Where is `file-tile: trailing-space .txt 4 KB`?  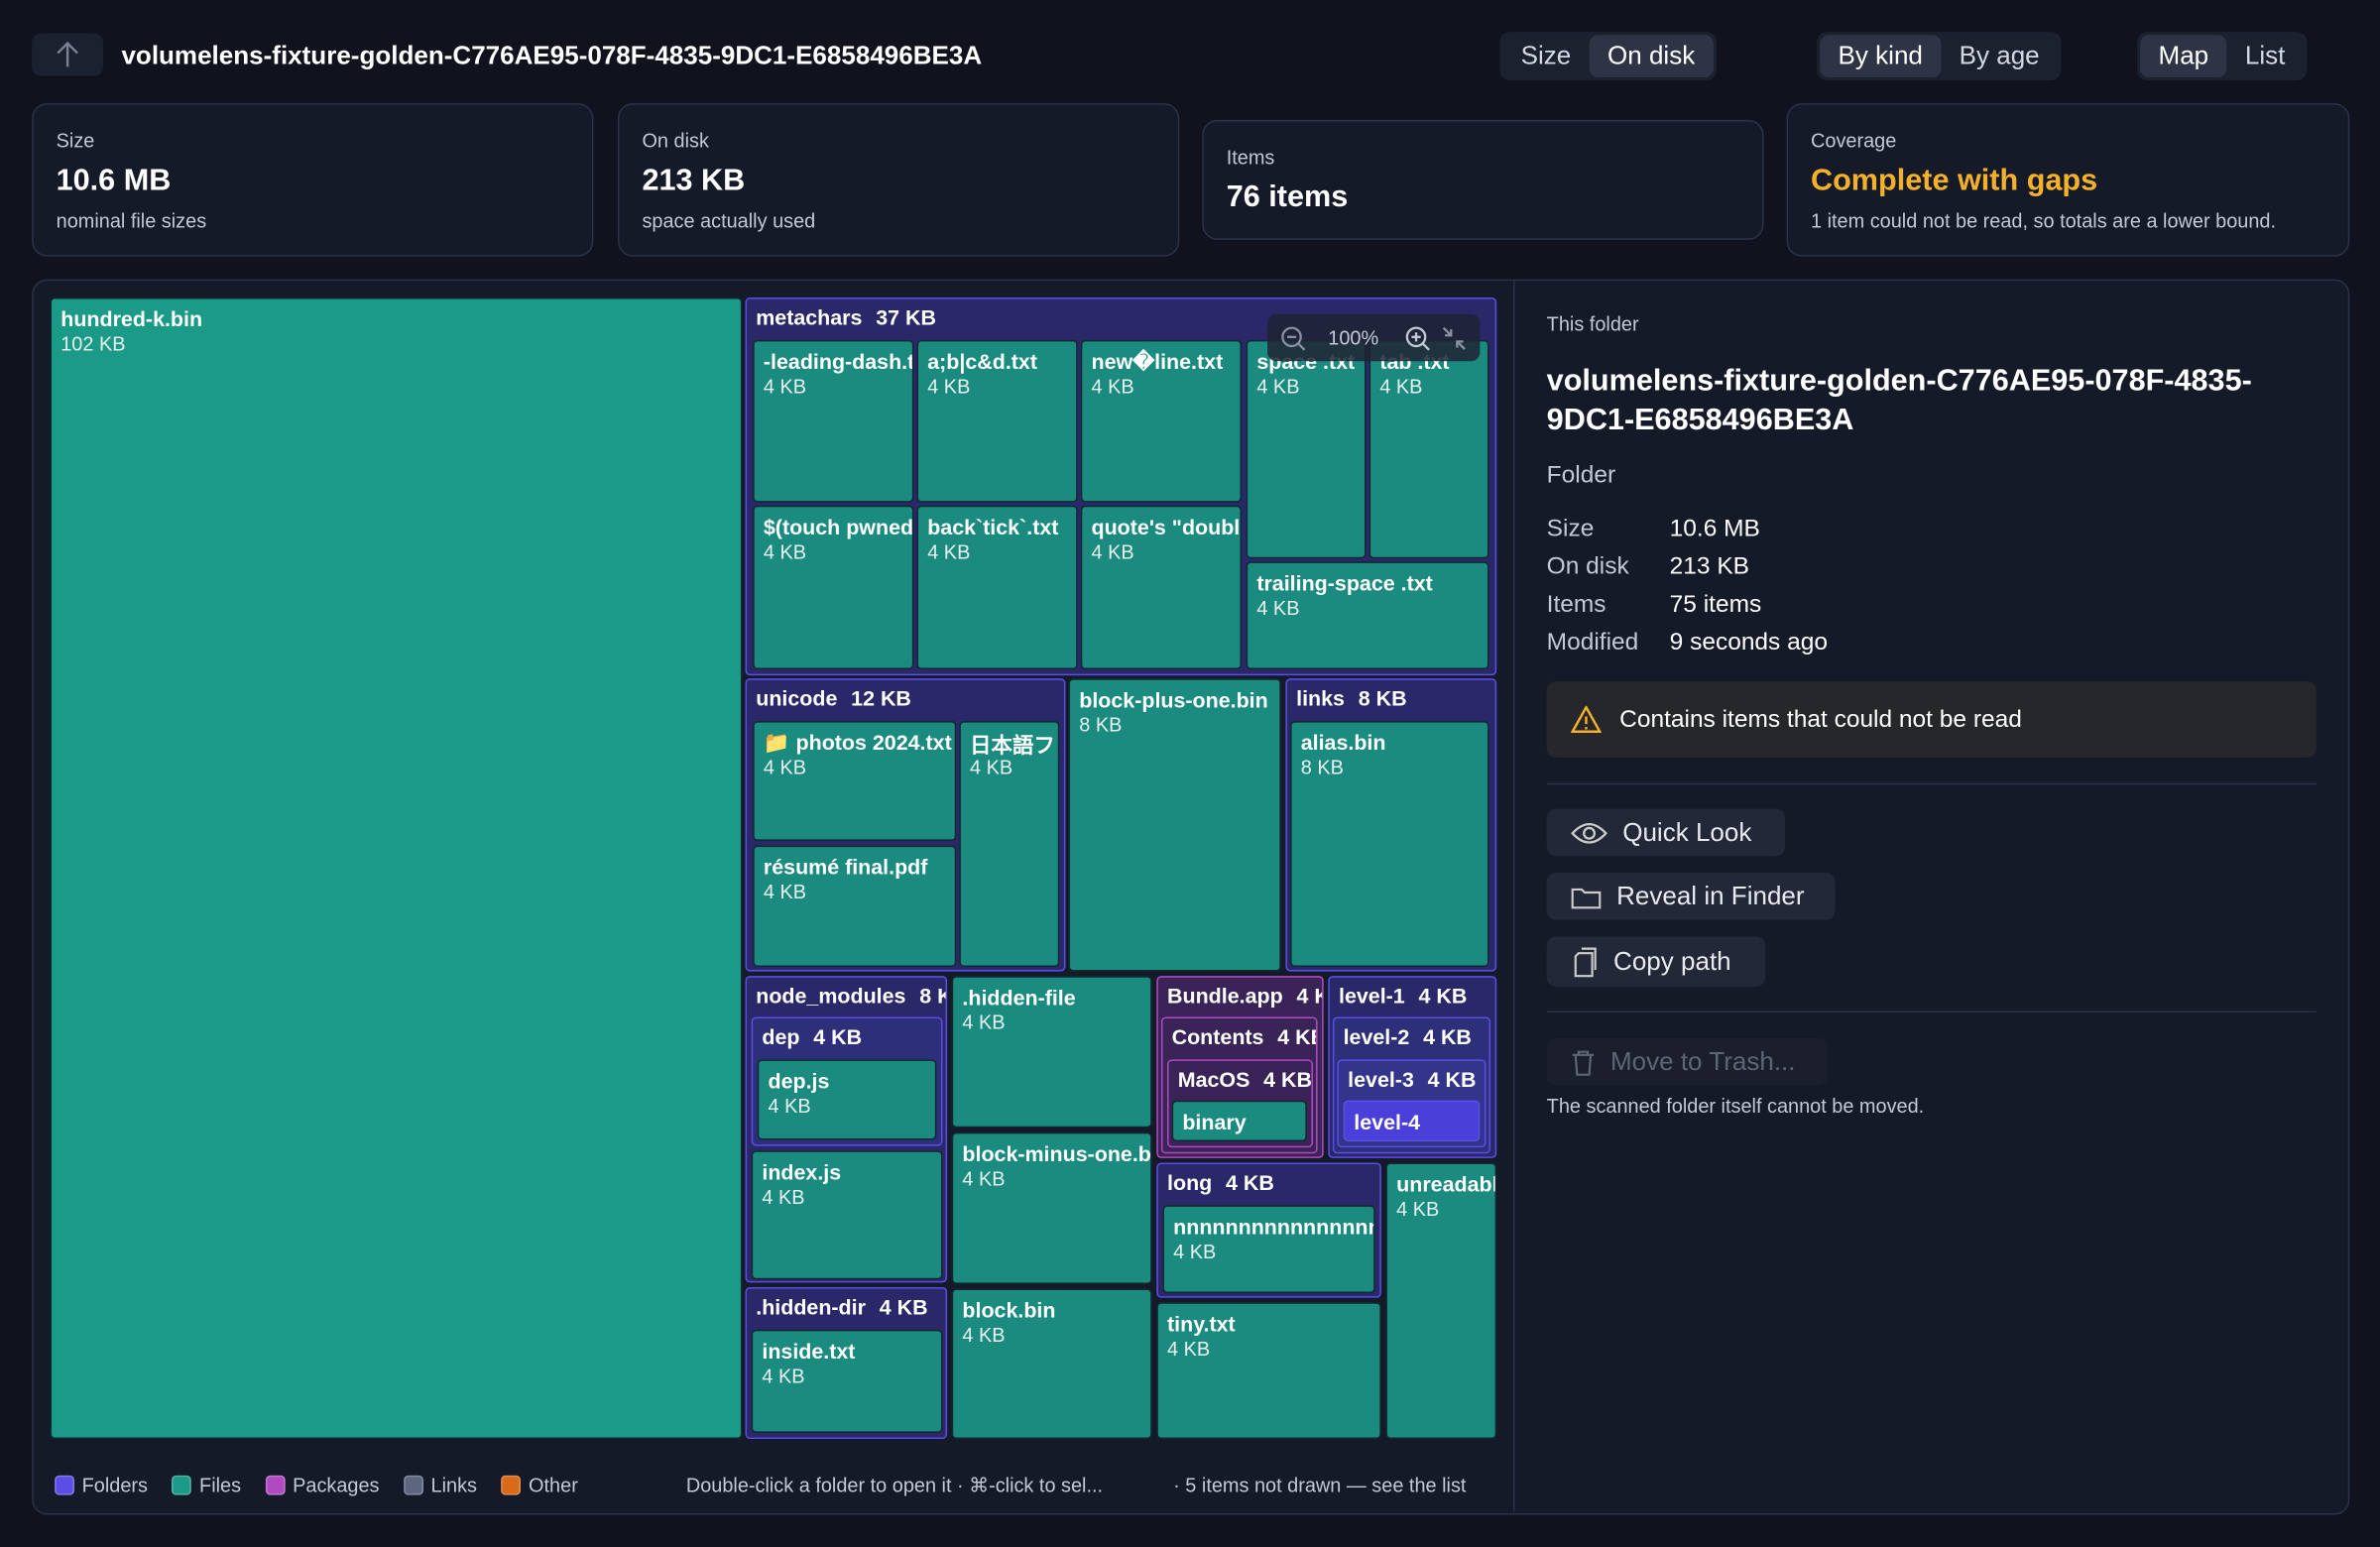
file-tile: trailing-space .txt 4 KB is located at coordinates (1367, 615).